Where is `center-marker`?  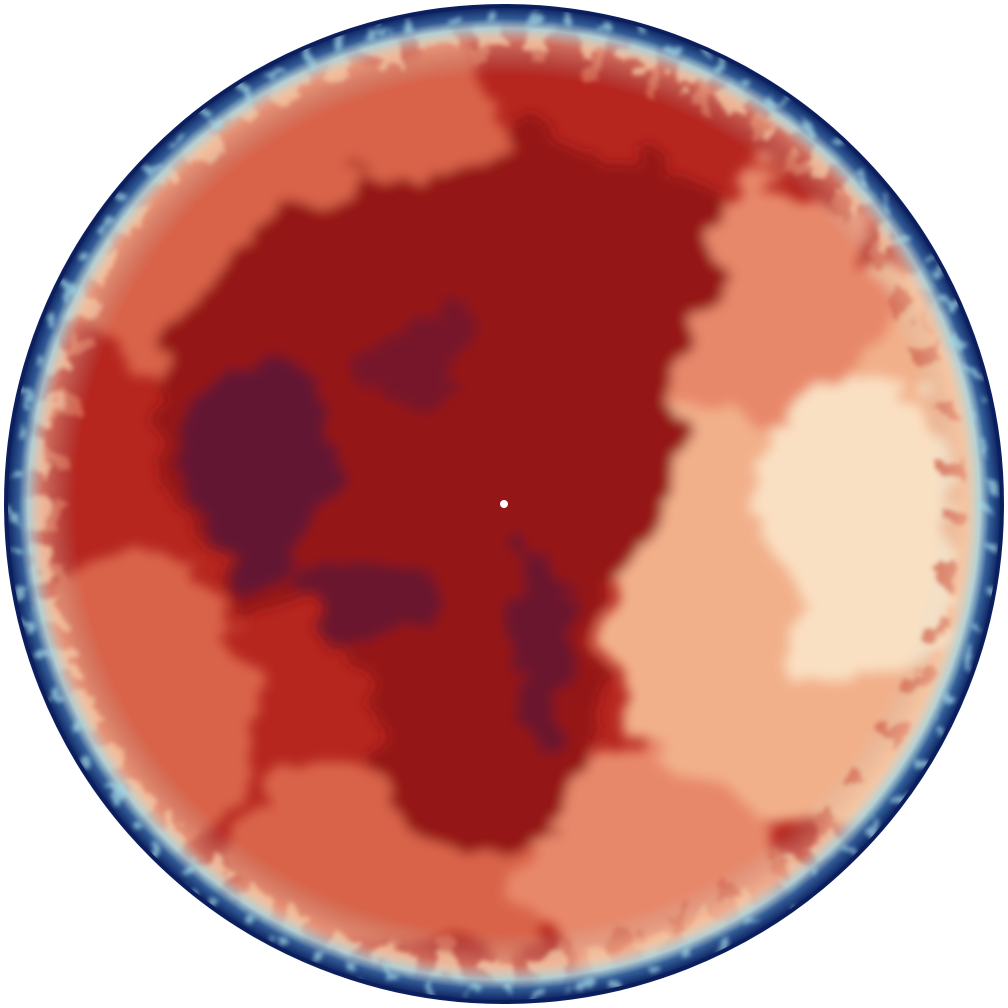 center-marker is located at coordinates (504, 504).